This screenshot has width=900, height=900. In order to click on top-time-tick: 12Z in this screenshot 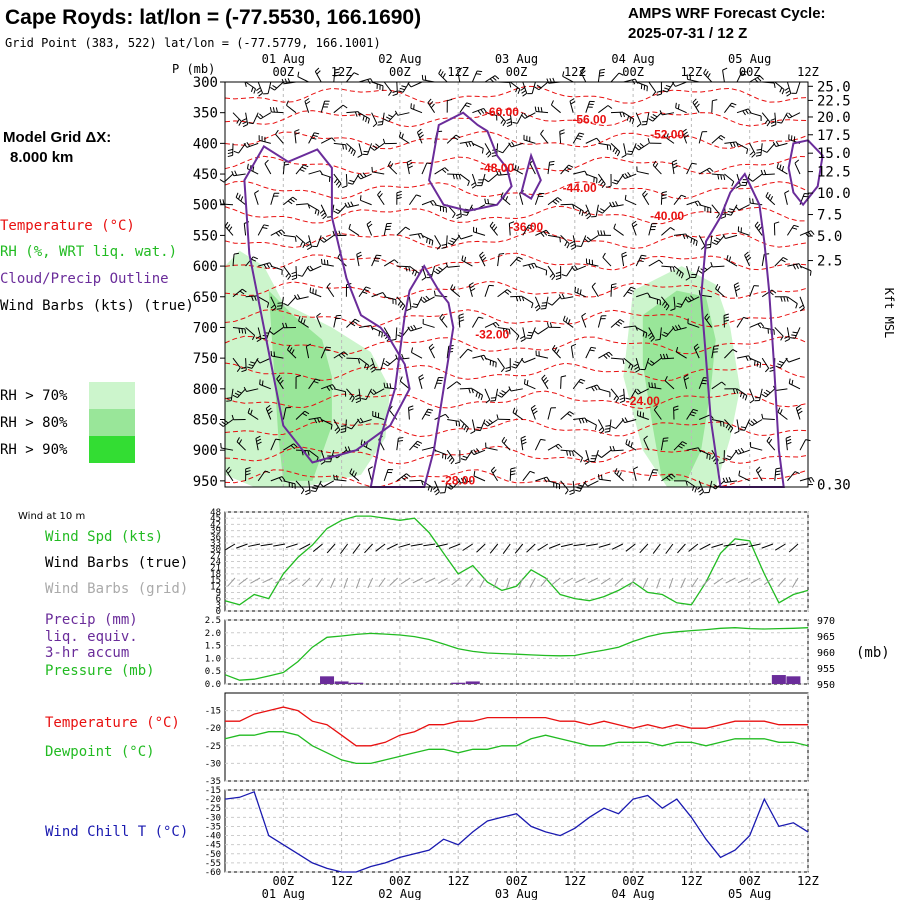, I will do `click(342, 72)`.